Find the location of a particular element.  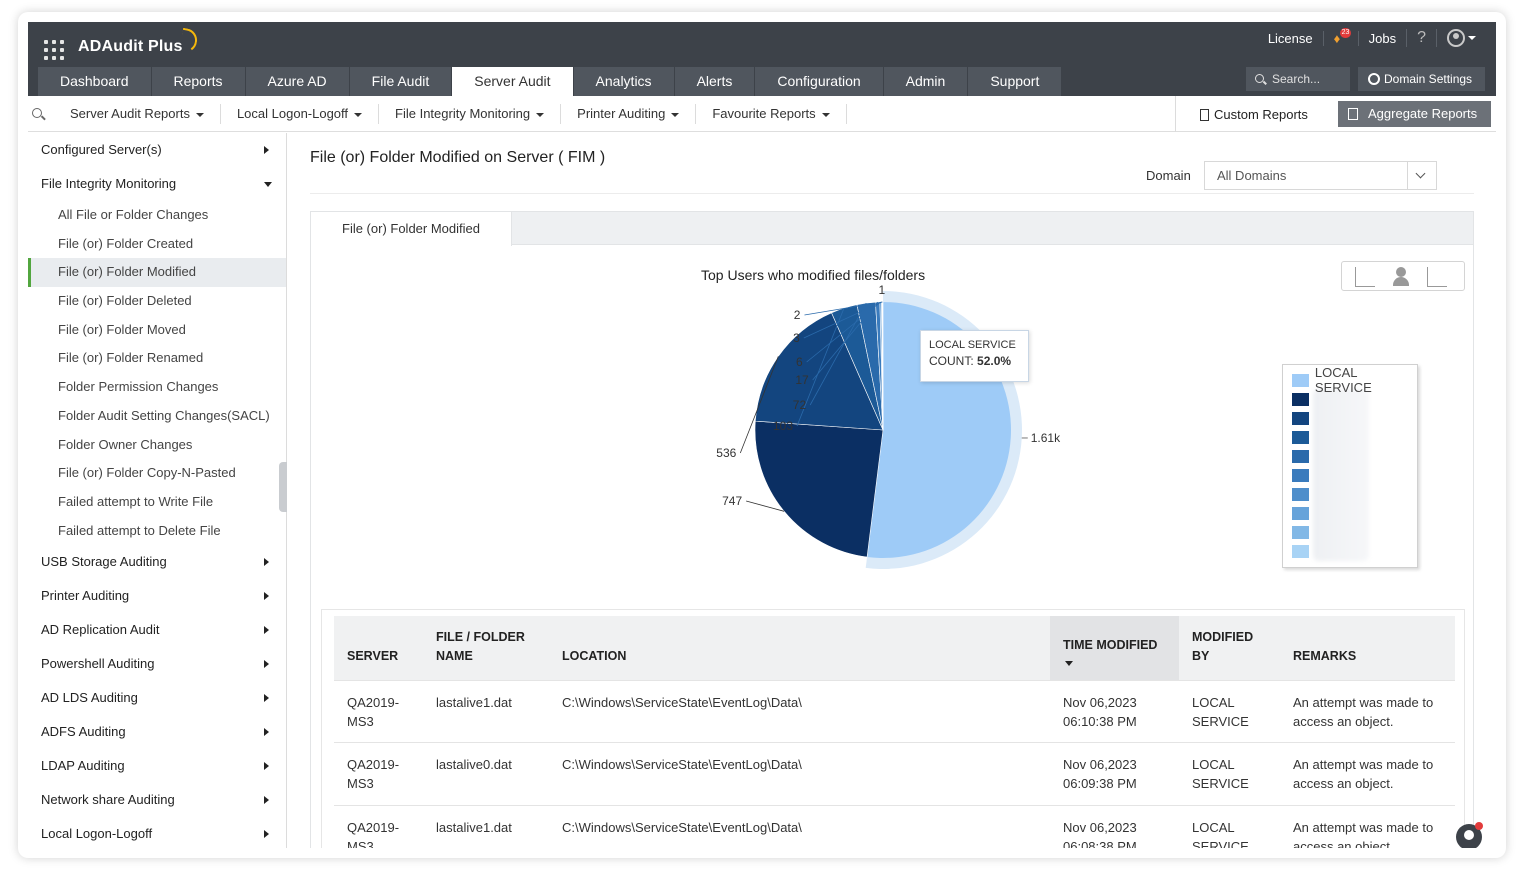

pie-data-label: 536 is located at coordinates (726, 453).